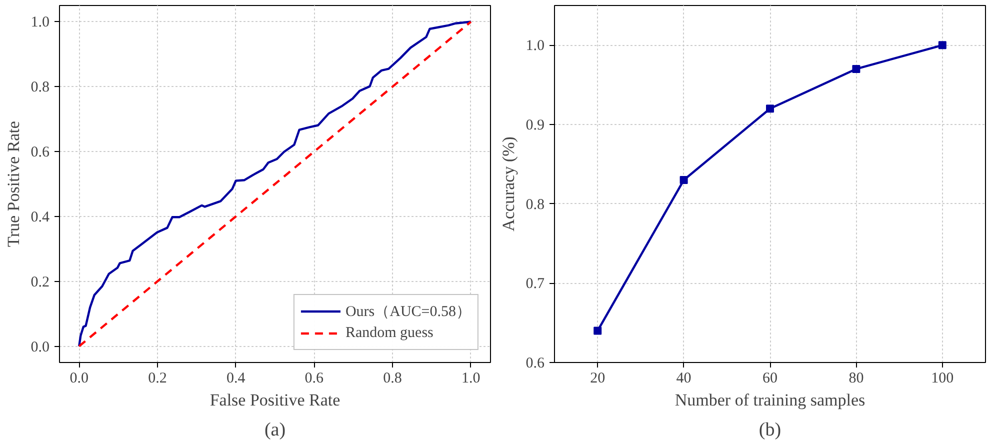  I want to click on y-tick-label: 0.2, so click(40, 282).